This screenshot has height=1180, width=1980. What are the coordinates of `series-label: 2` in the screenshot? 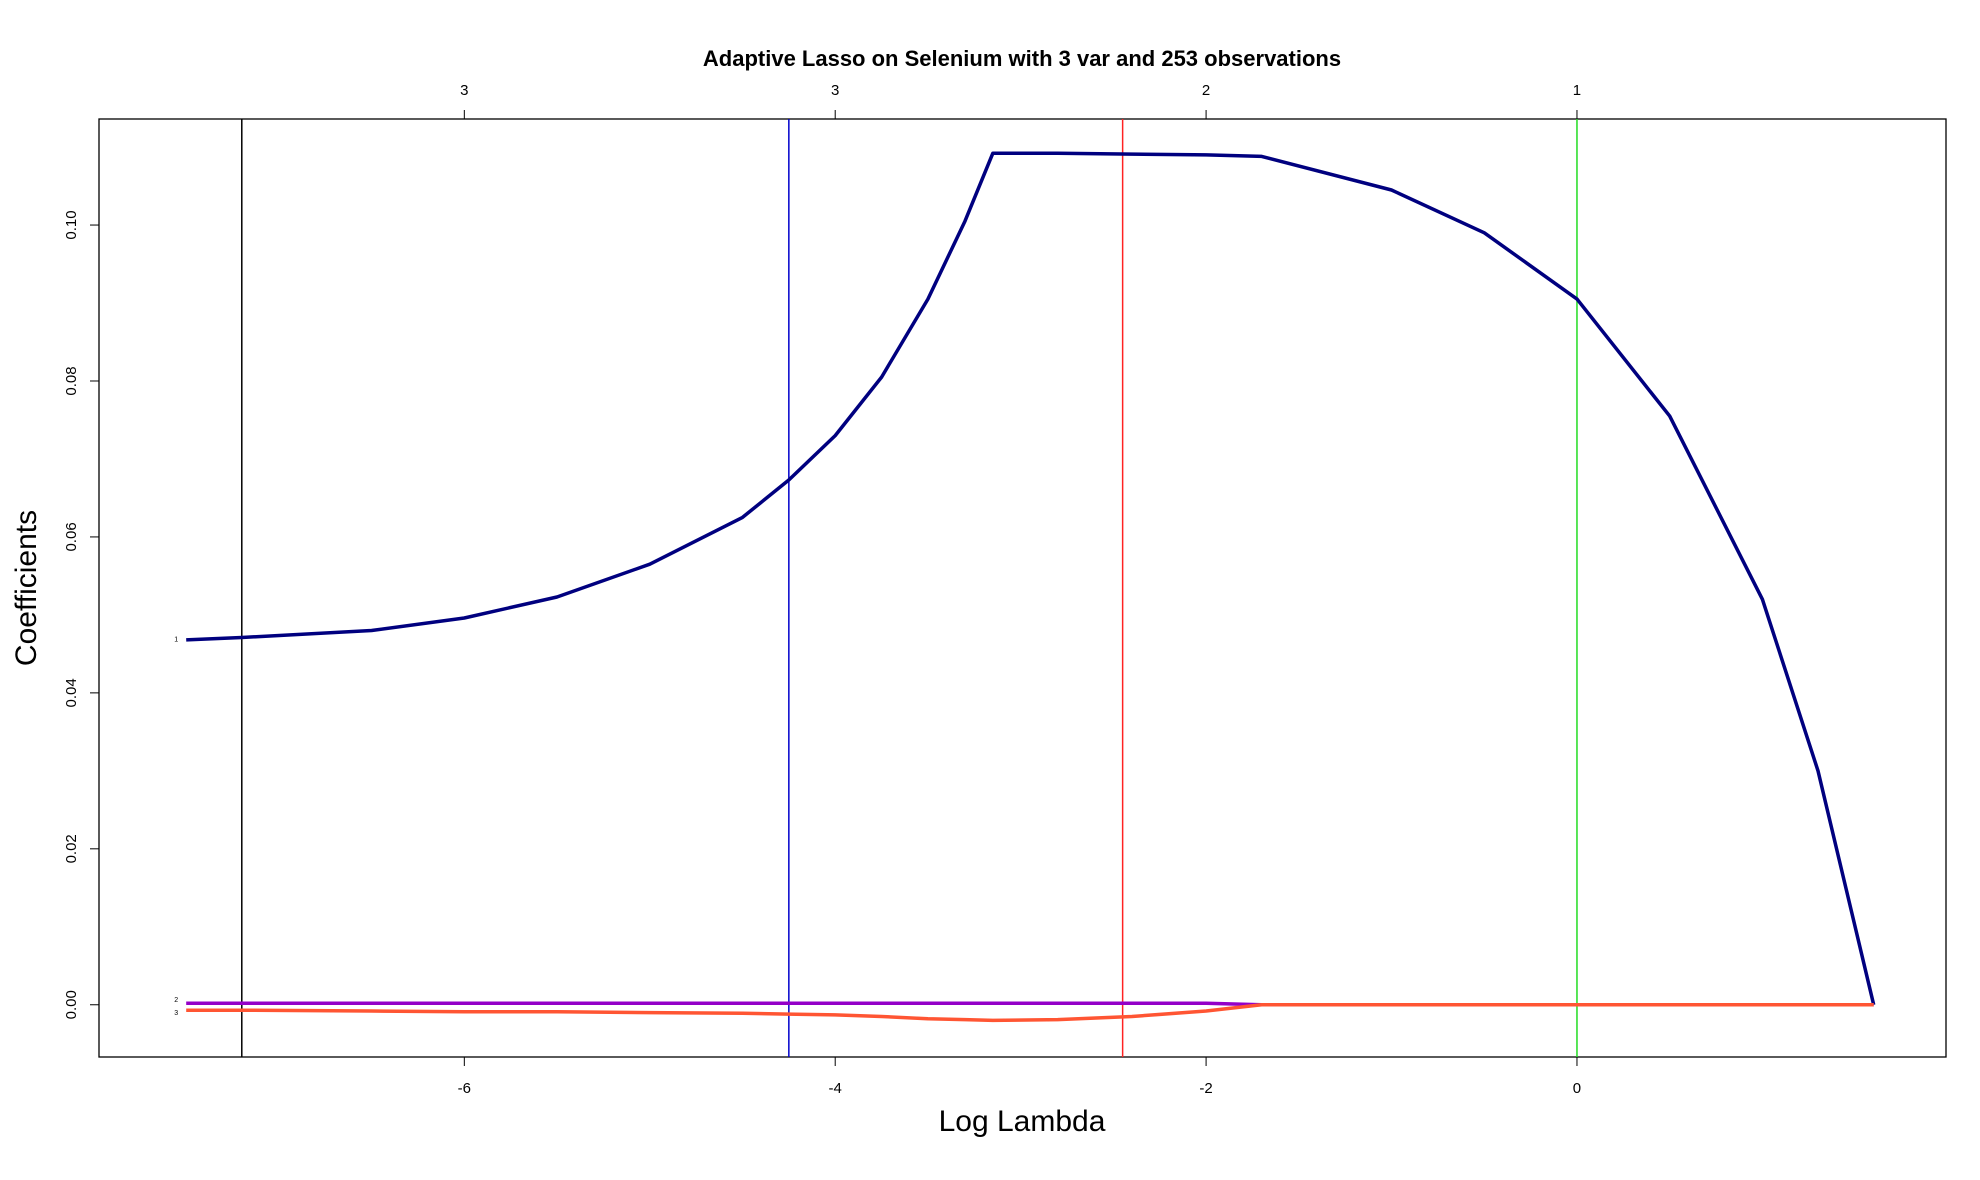 It's located at (176, 1000).